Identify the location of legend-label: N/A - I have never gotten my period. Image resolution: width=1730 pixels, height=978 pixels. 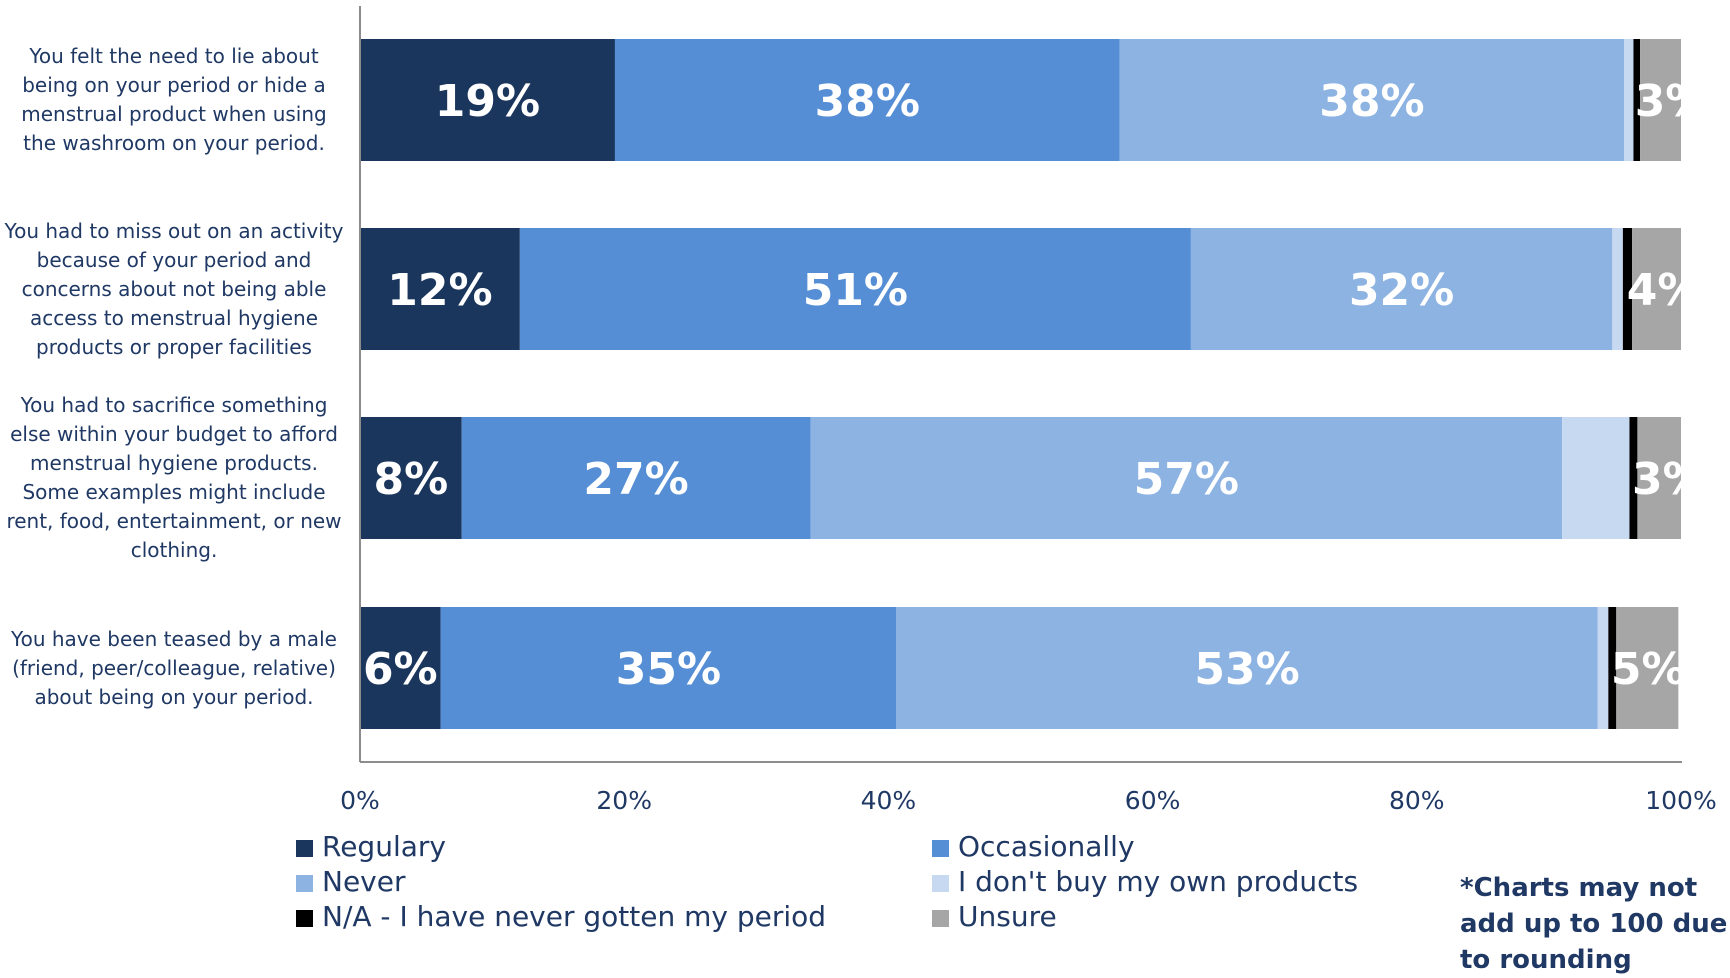
(574, 916).